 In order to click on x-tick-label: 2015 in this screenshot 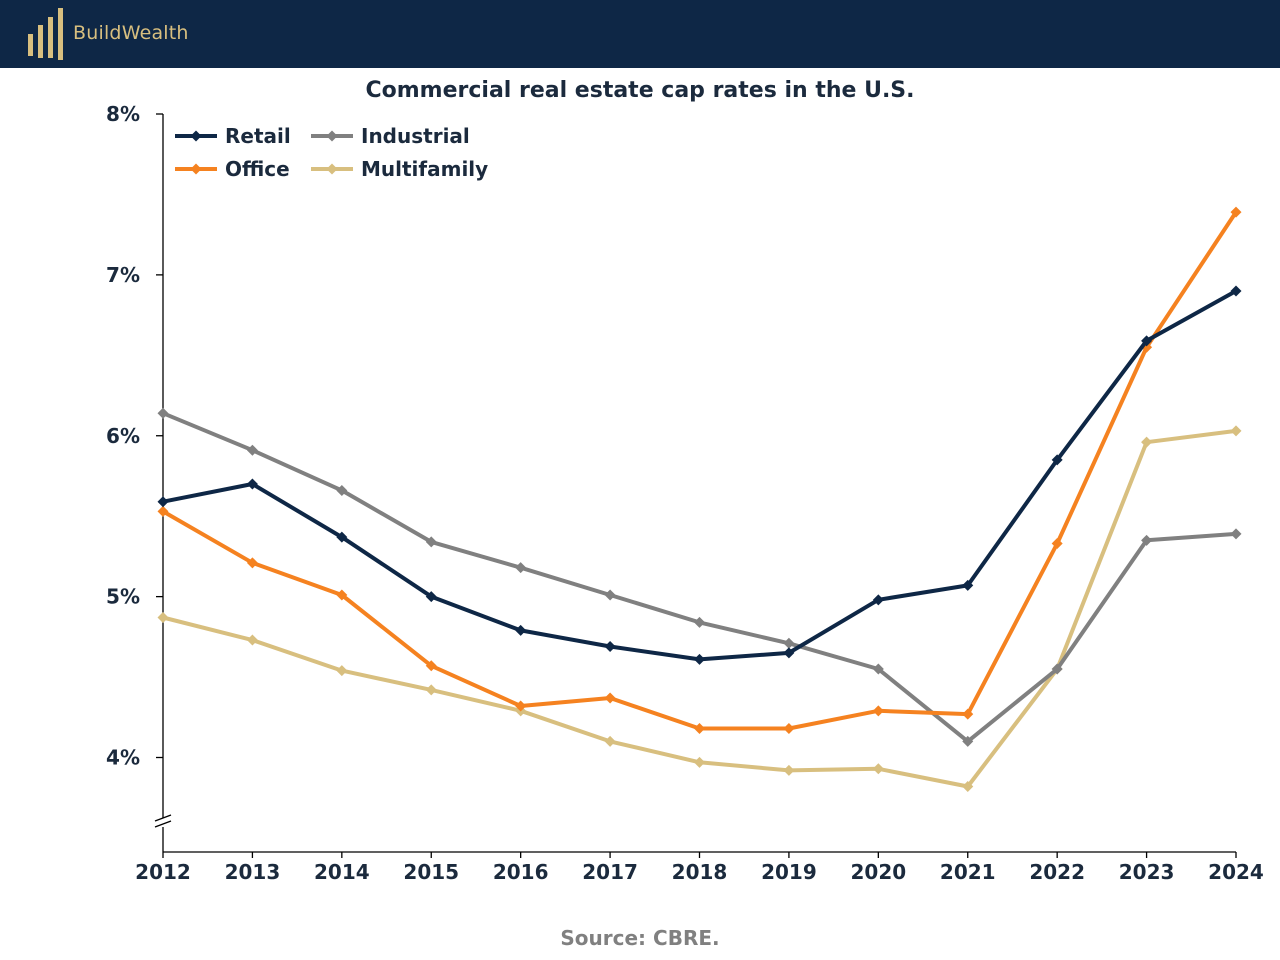, I will do `click(431, 872)`.